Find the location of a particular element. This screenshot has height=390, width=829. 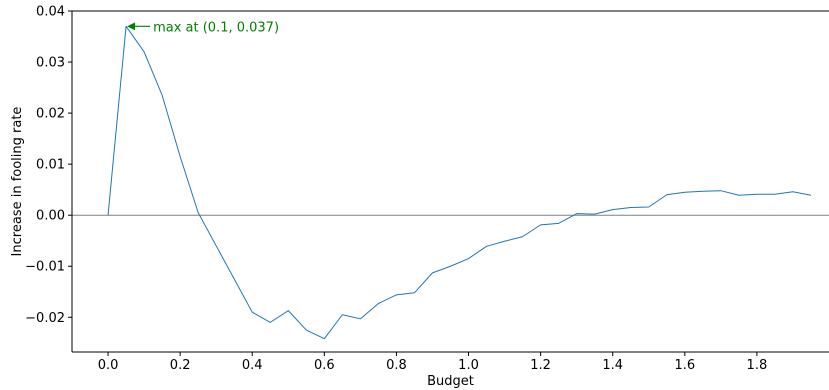

x-tick-label: 0.6 is located at coordinates (324, 365).